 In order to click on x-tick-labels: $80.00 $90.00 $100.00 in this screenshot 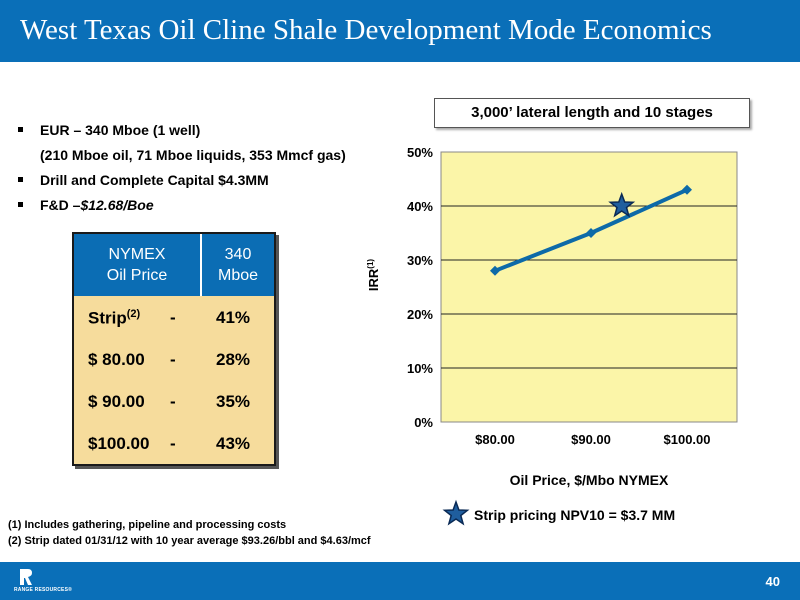, I will do `click(592, 439)`.